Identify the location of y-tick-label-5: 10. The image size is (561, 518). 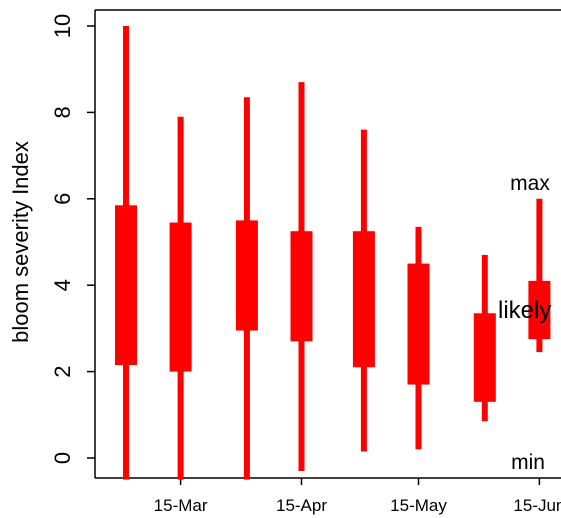
(62, 26).